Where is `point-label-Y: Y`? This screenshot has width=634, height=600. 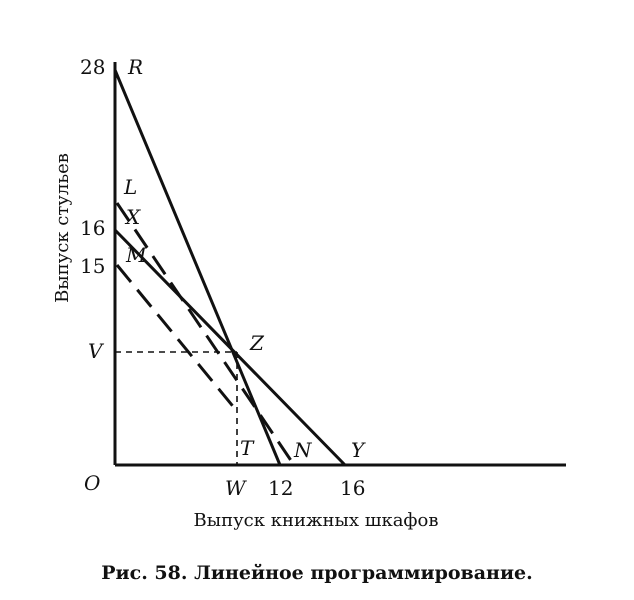 point-label-Y: Y is located at coordinates (358, 450).